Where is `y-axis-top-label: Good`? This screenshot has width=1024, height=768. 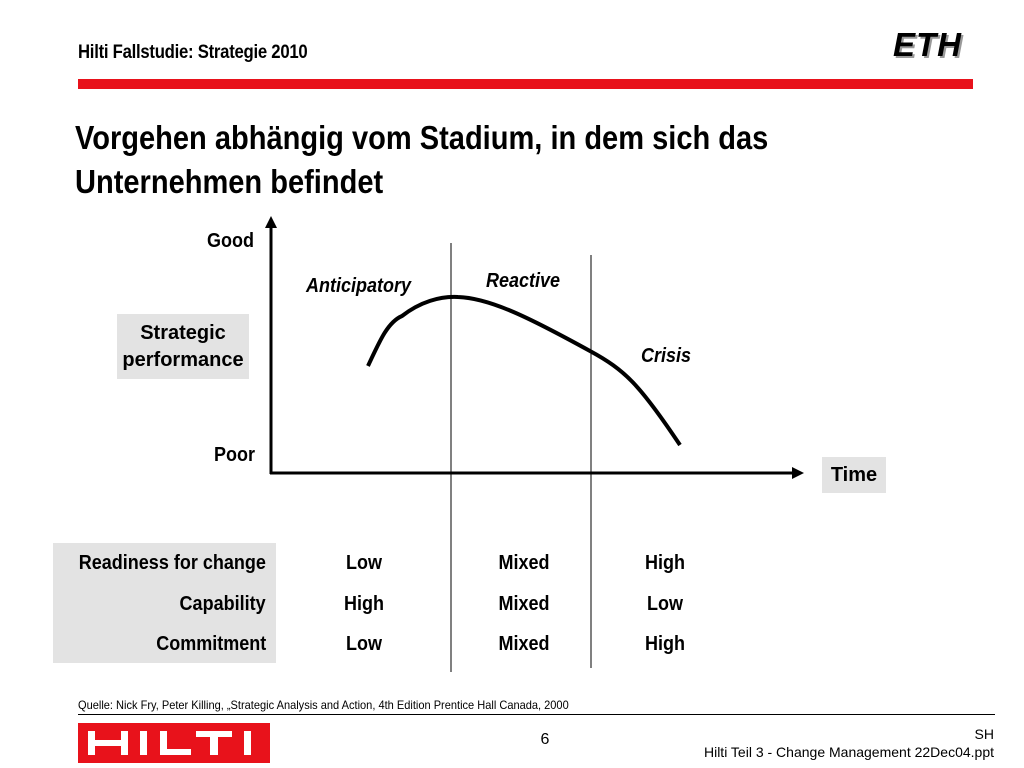
y-axis-top-label: Good is located at coordinates (230, 241).